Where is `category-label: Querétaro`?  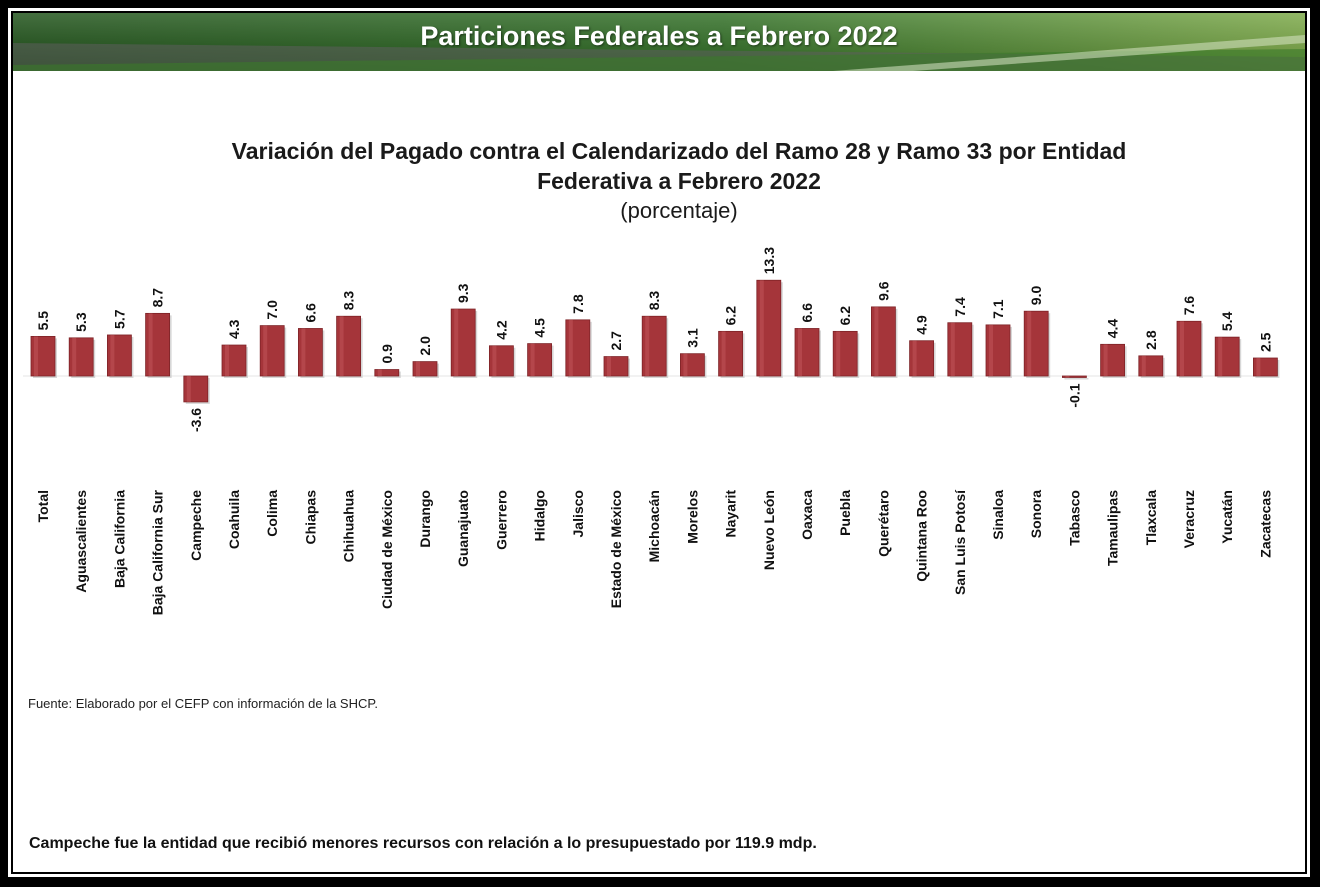 category-label: Querétaro is located at coordinates (883, 523).